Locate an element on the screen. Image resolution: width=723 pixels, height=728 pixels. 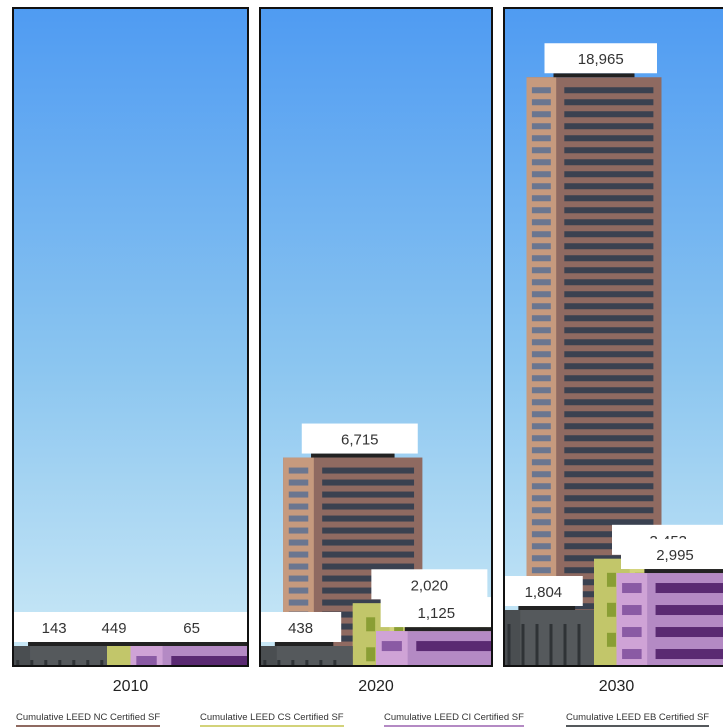
data-label-eb-2030: 1,804 is located at coordinates (543, 590).